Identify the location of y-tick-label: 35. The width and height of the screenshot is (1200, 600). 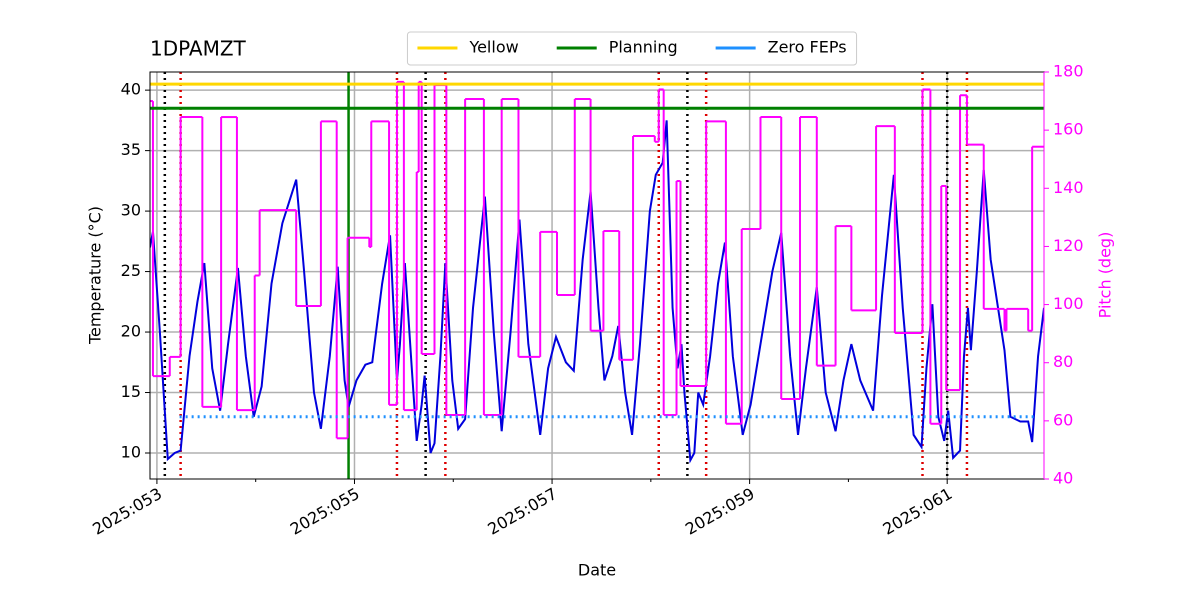
(131, 149).